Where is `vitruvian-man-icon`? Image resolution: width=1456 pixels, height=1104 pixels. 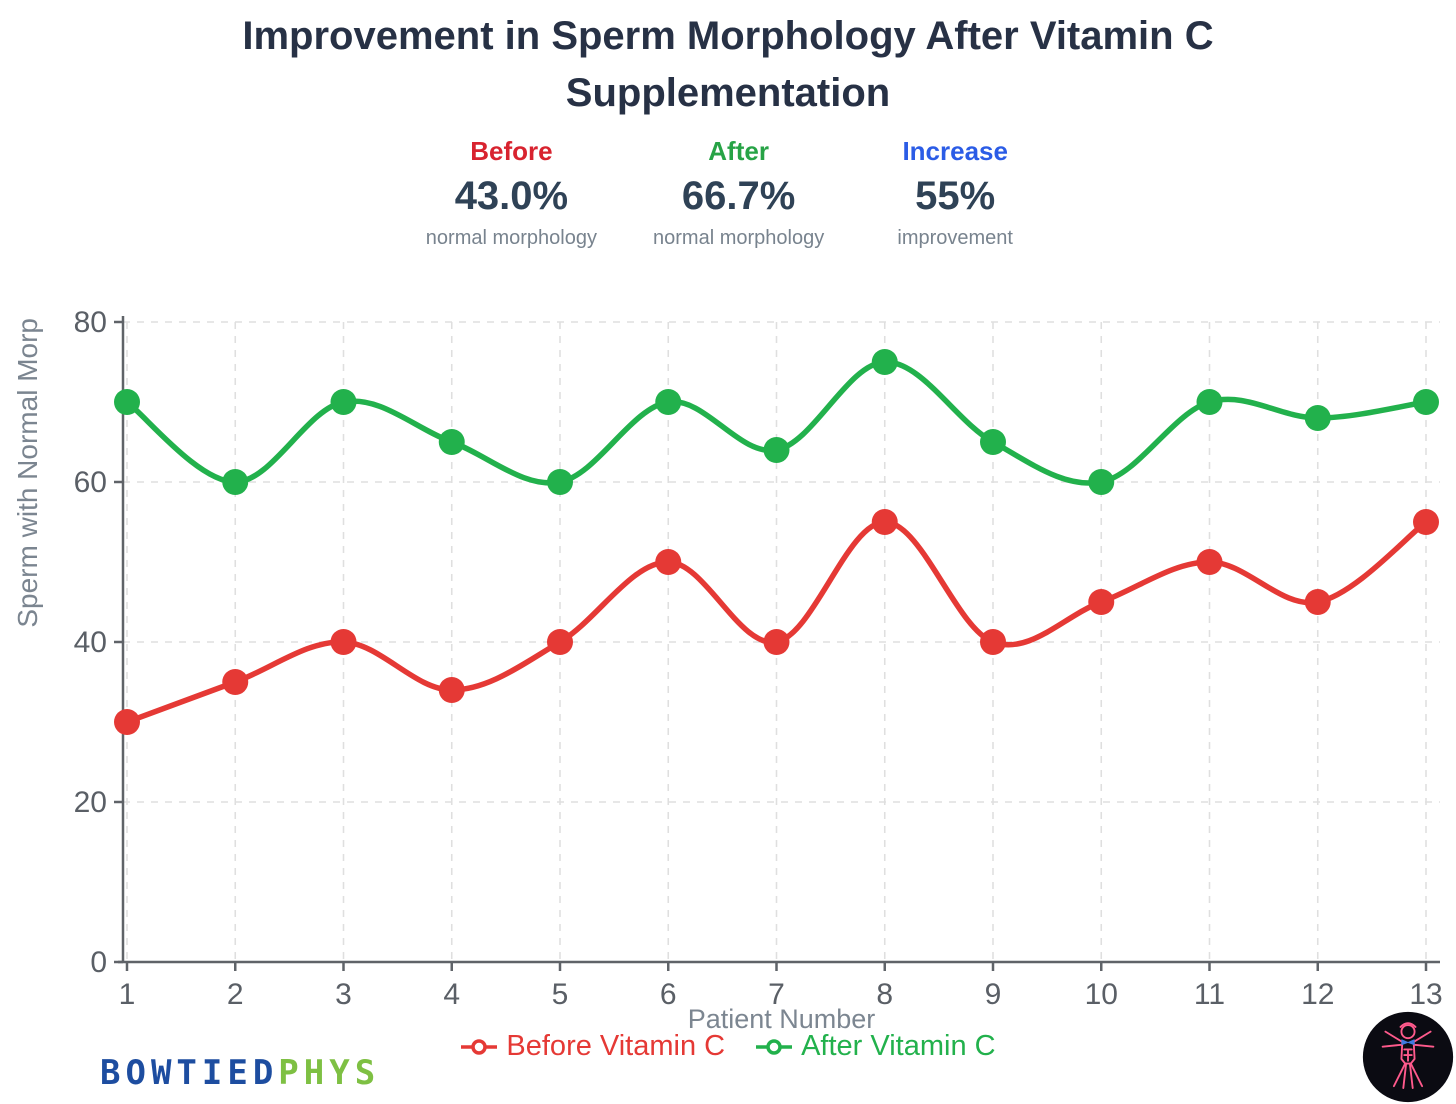 vitruvian-man-icon is located at coordinates (1408, 1057).